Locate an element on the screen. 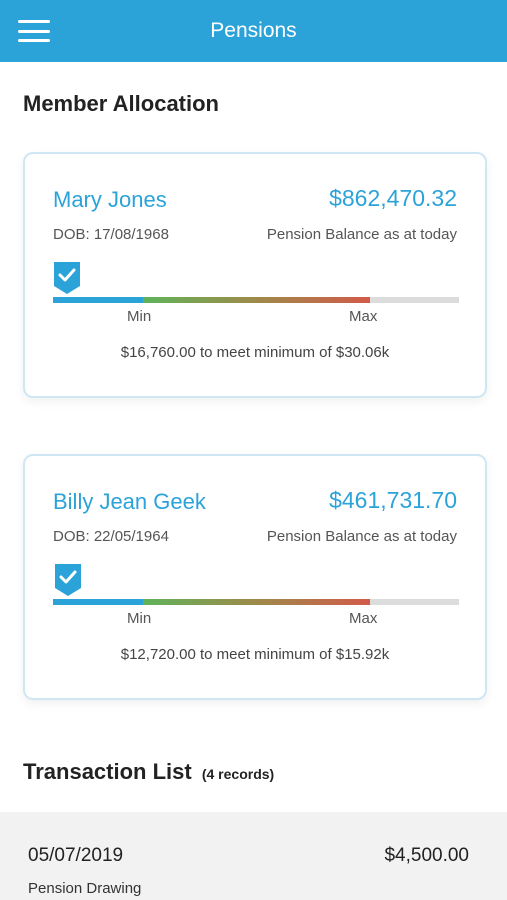 This screenshot has width=507, height=900. transaction-description: Pension Drawing is located at coordinates (85, 888).